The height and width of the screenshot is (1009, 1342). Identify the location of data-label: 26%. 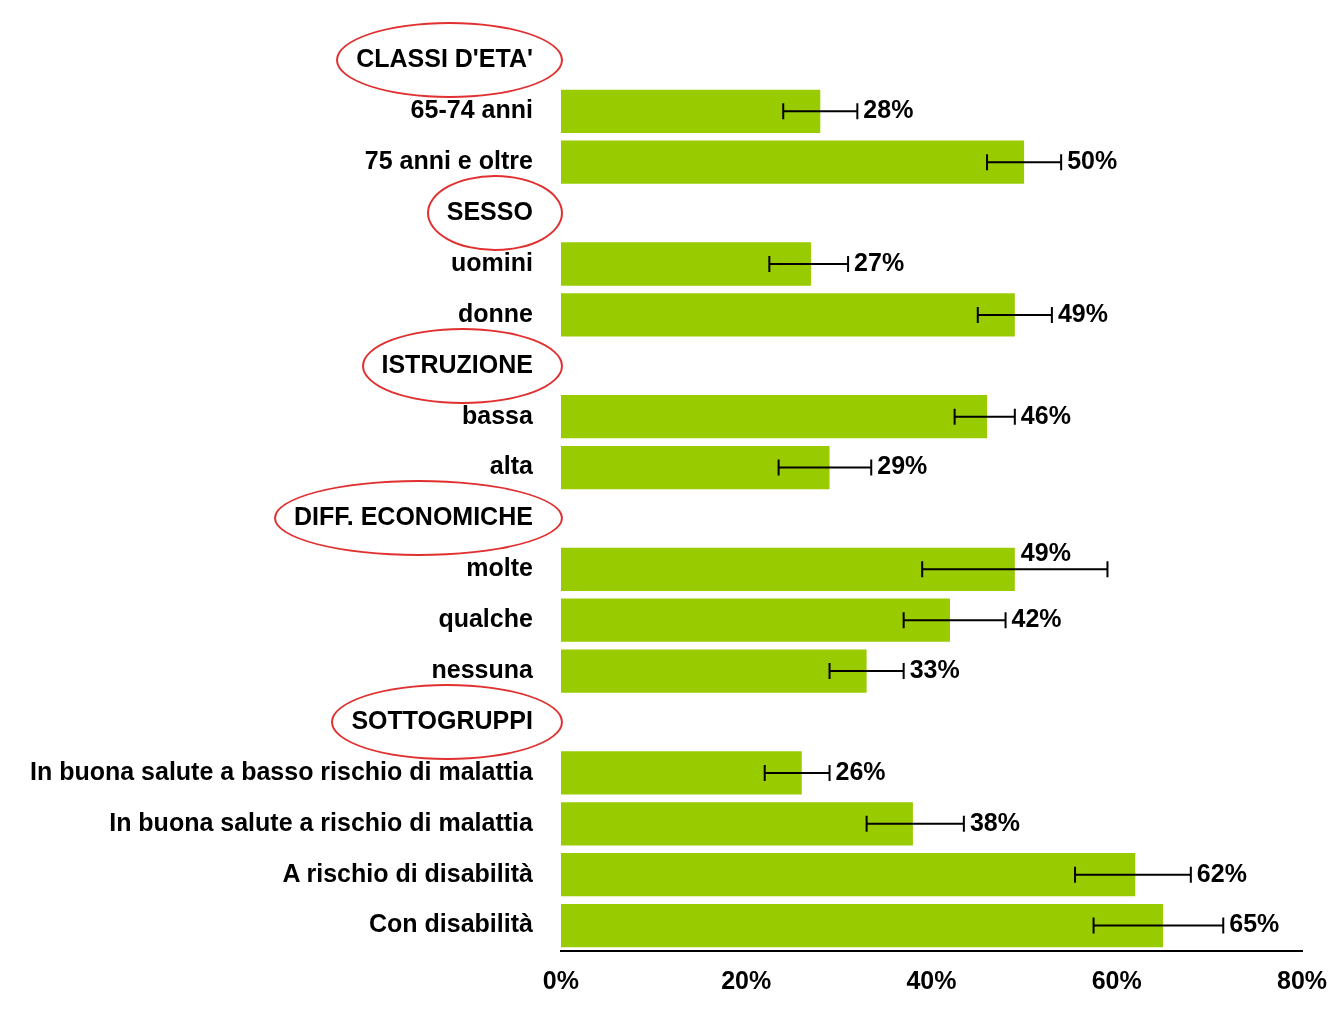
(860, 770).